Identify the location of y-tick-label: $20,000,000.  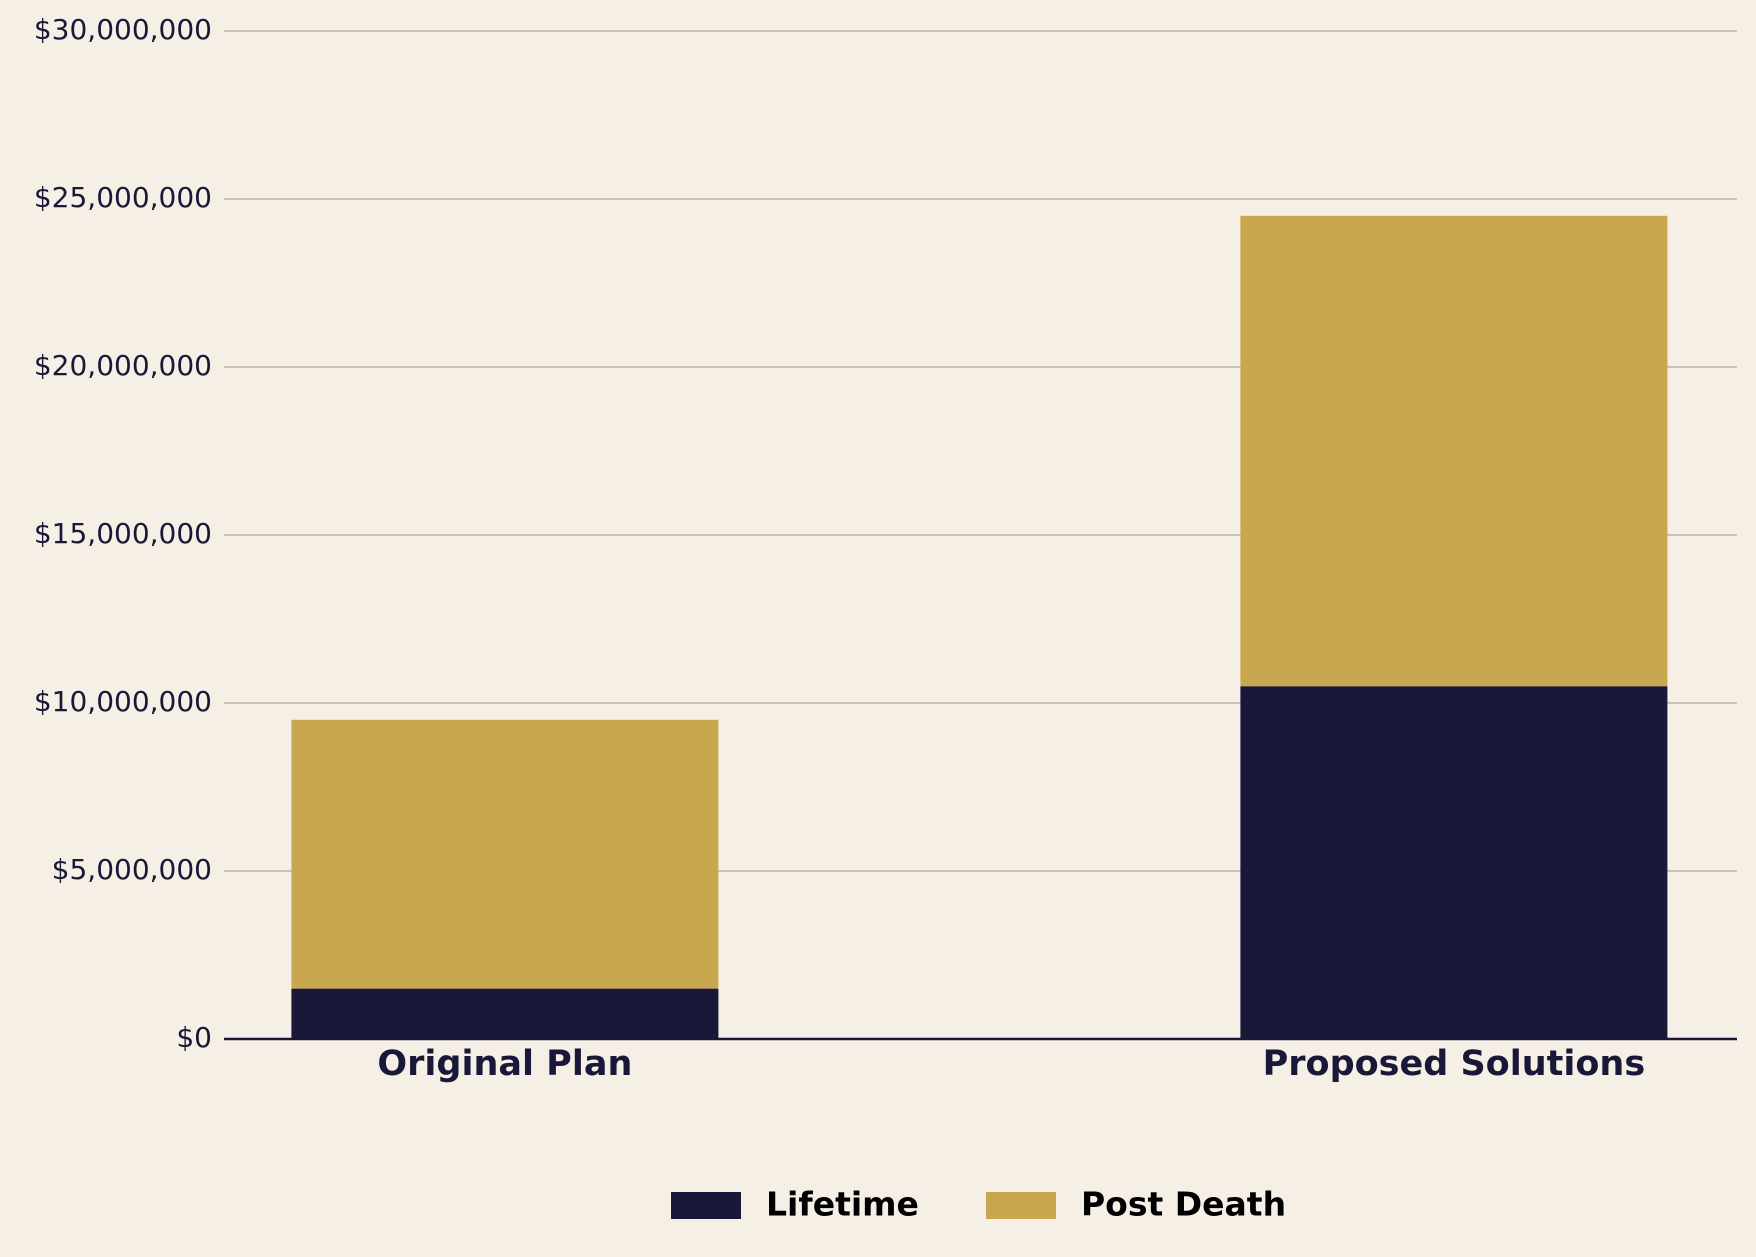
(123, 365).